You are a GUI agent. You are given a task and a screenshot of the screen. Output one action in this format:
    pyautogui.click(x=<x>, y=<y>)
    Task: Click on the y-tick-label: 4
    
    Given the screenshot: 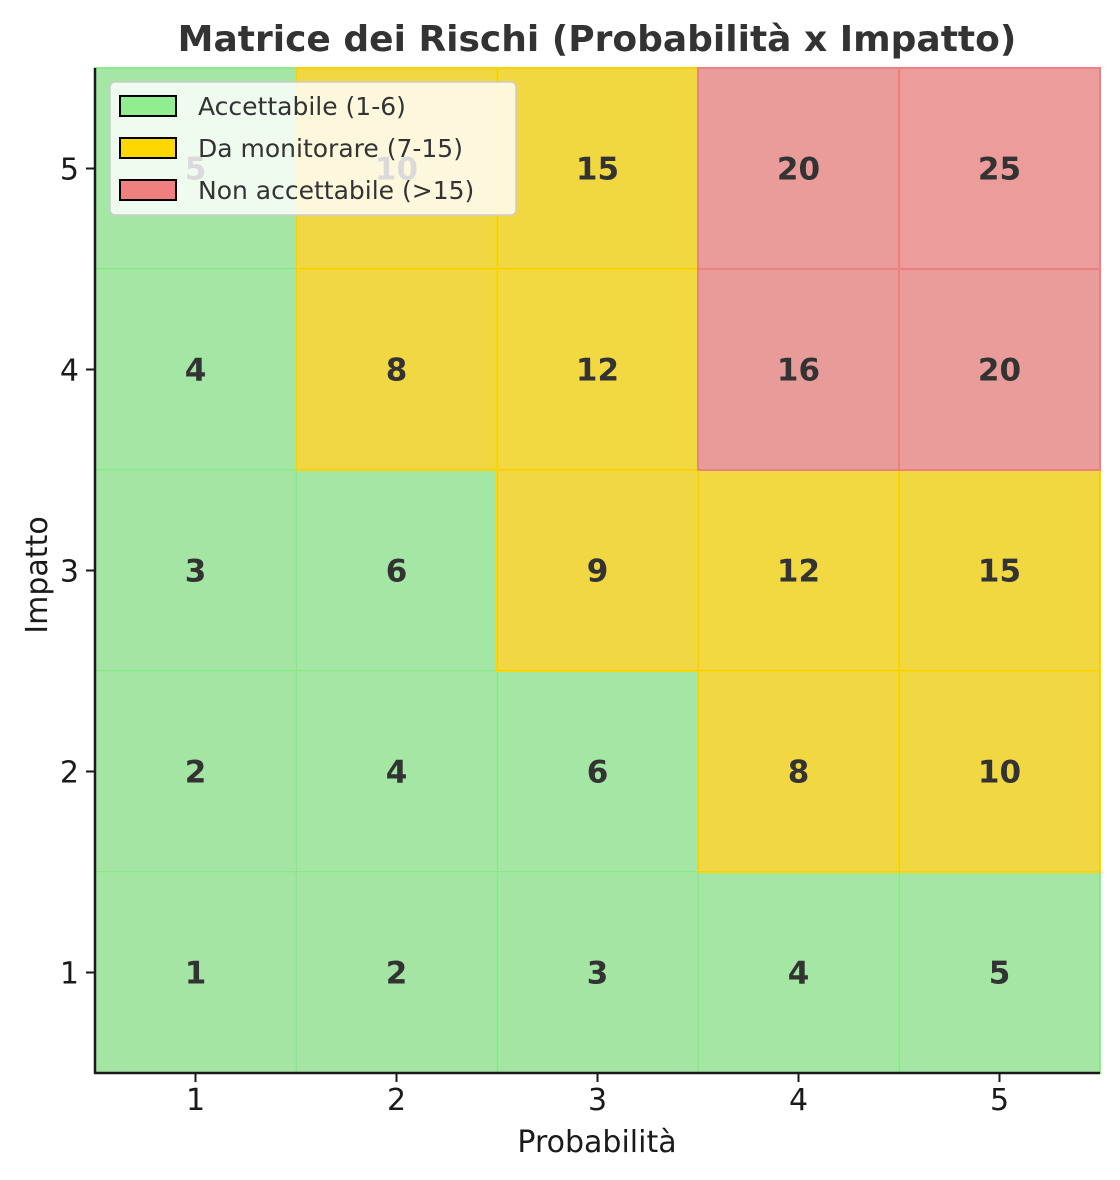 What is the action you would take?
    pyautogui.click(x=69, y=371)
    